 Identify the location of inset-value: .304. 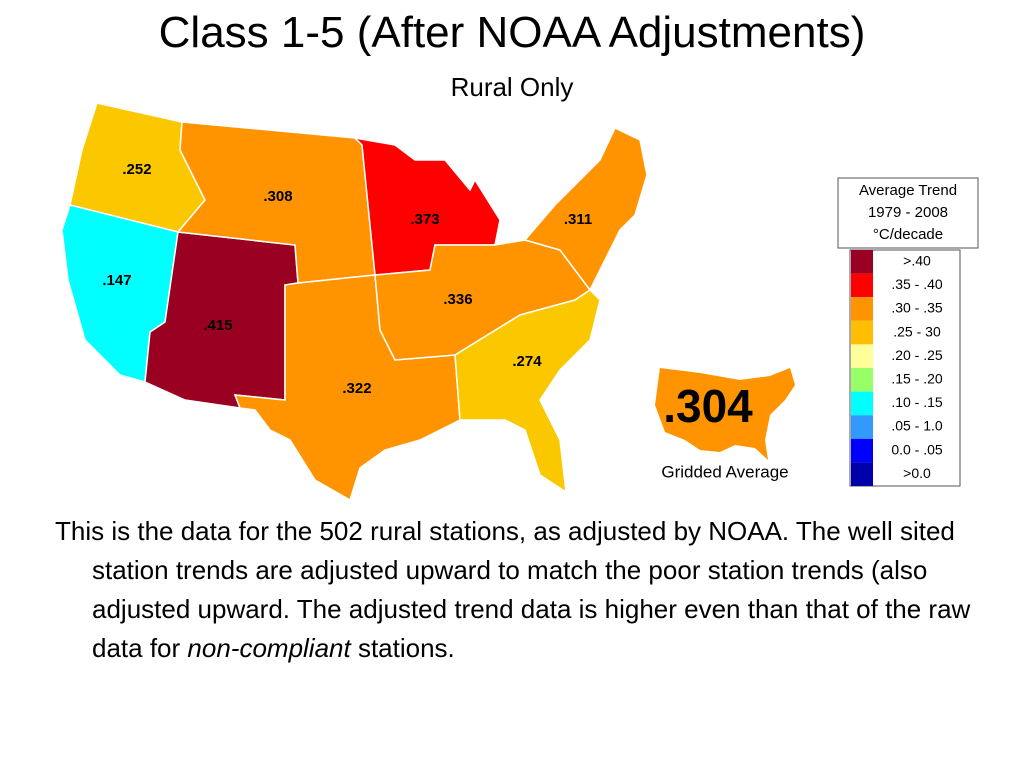
(708, 406).